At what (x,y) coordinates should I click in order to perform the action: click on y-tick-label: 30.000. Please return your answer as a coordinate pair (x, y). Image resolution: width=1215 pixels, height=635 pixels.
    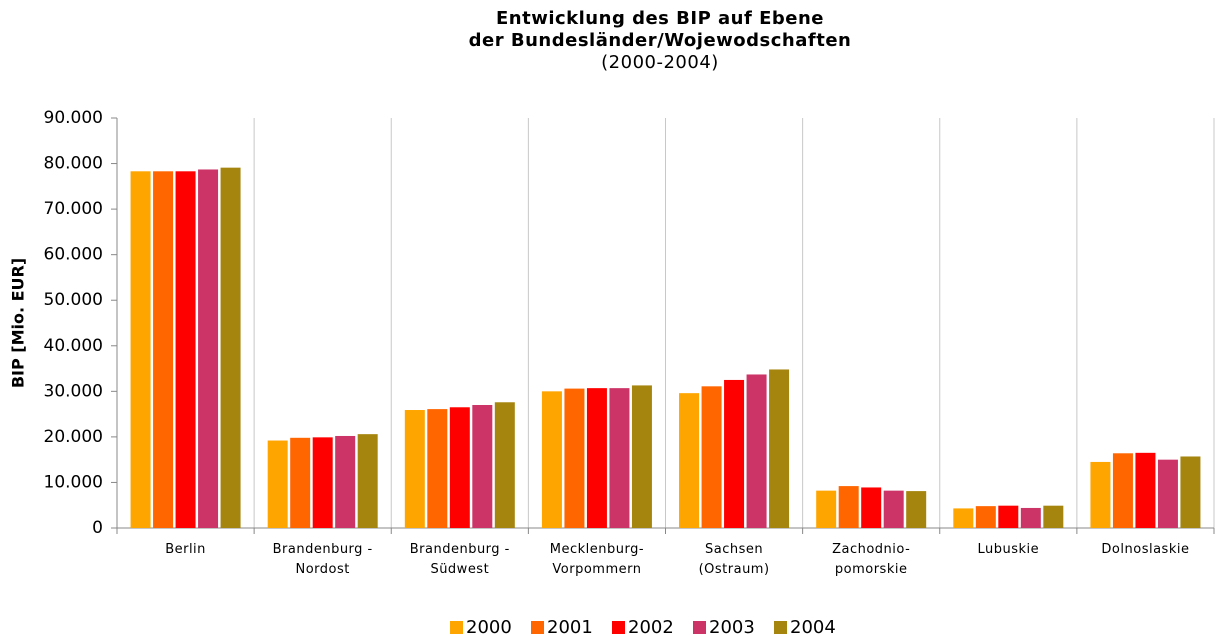
    Looking at the image, I should click on (73, 391).